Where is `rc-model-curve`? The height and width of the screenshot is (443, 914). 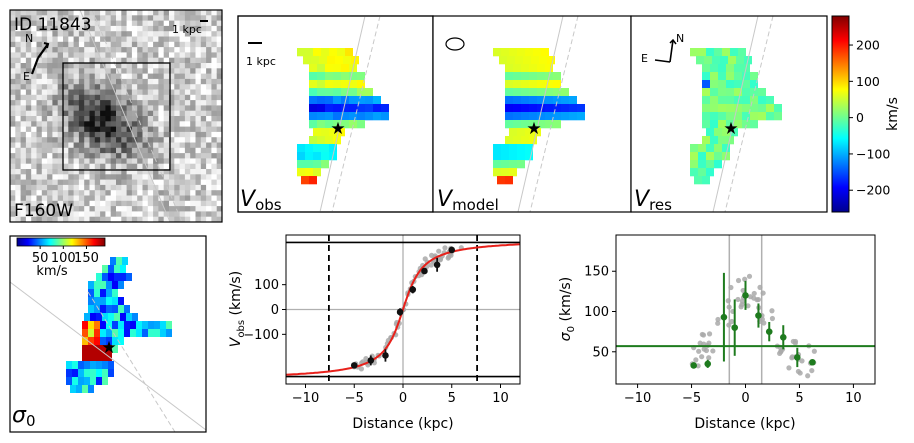
rc-model-curve is located at coordinates (403, 309).